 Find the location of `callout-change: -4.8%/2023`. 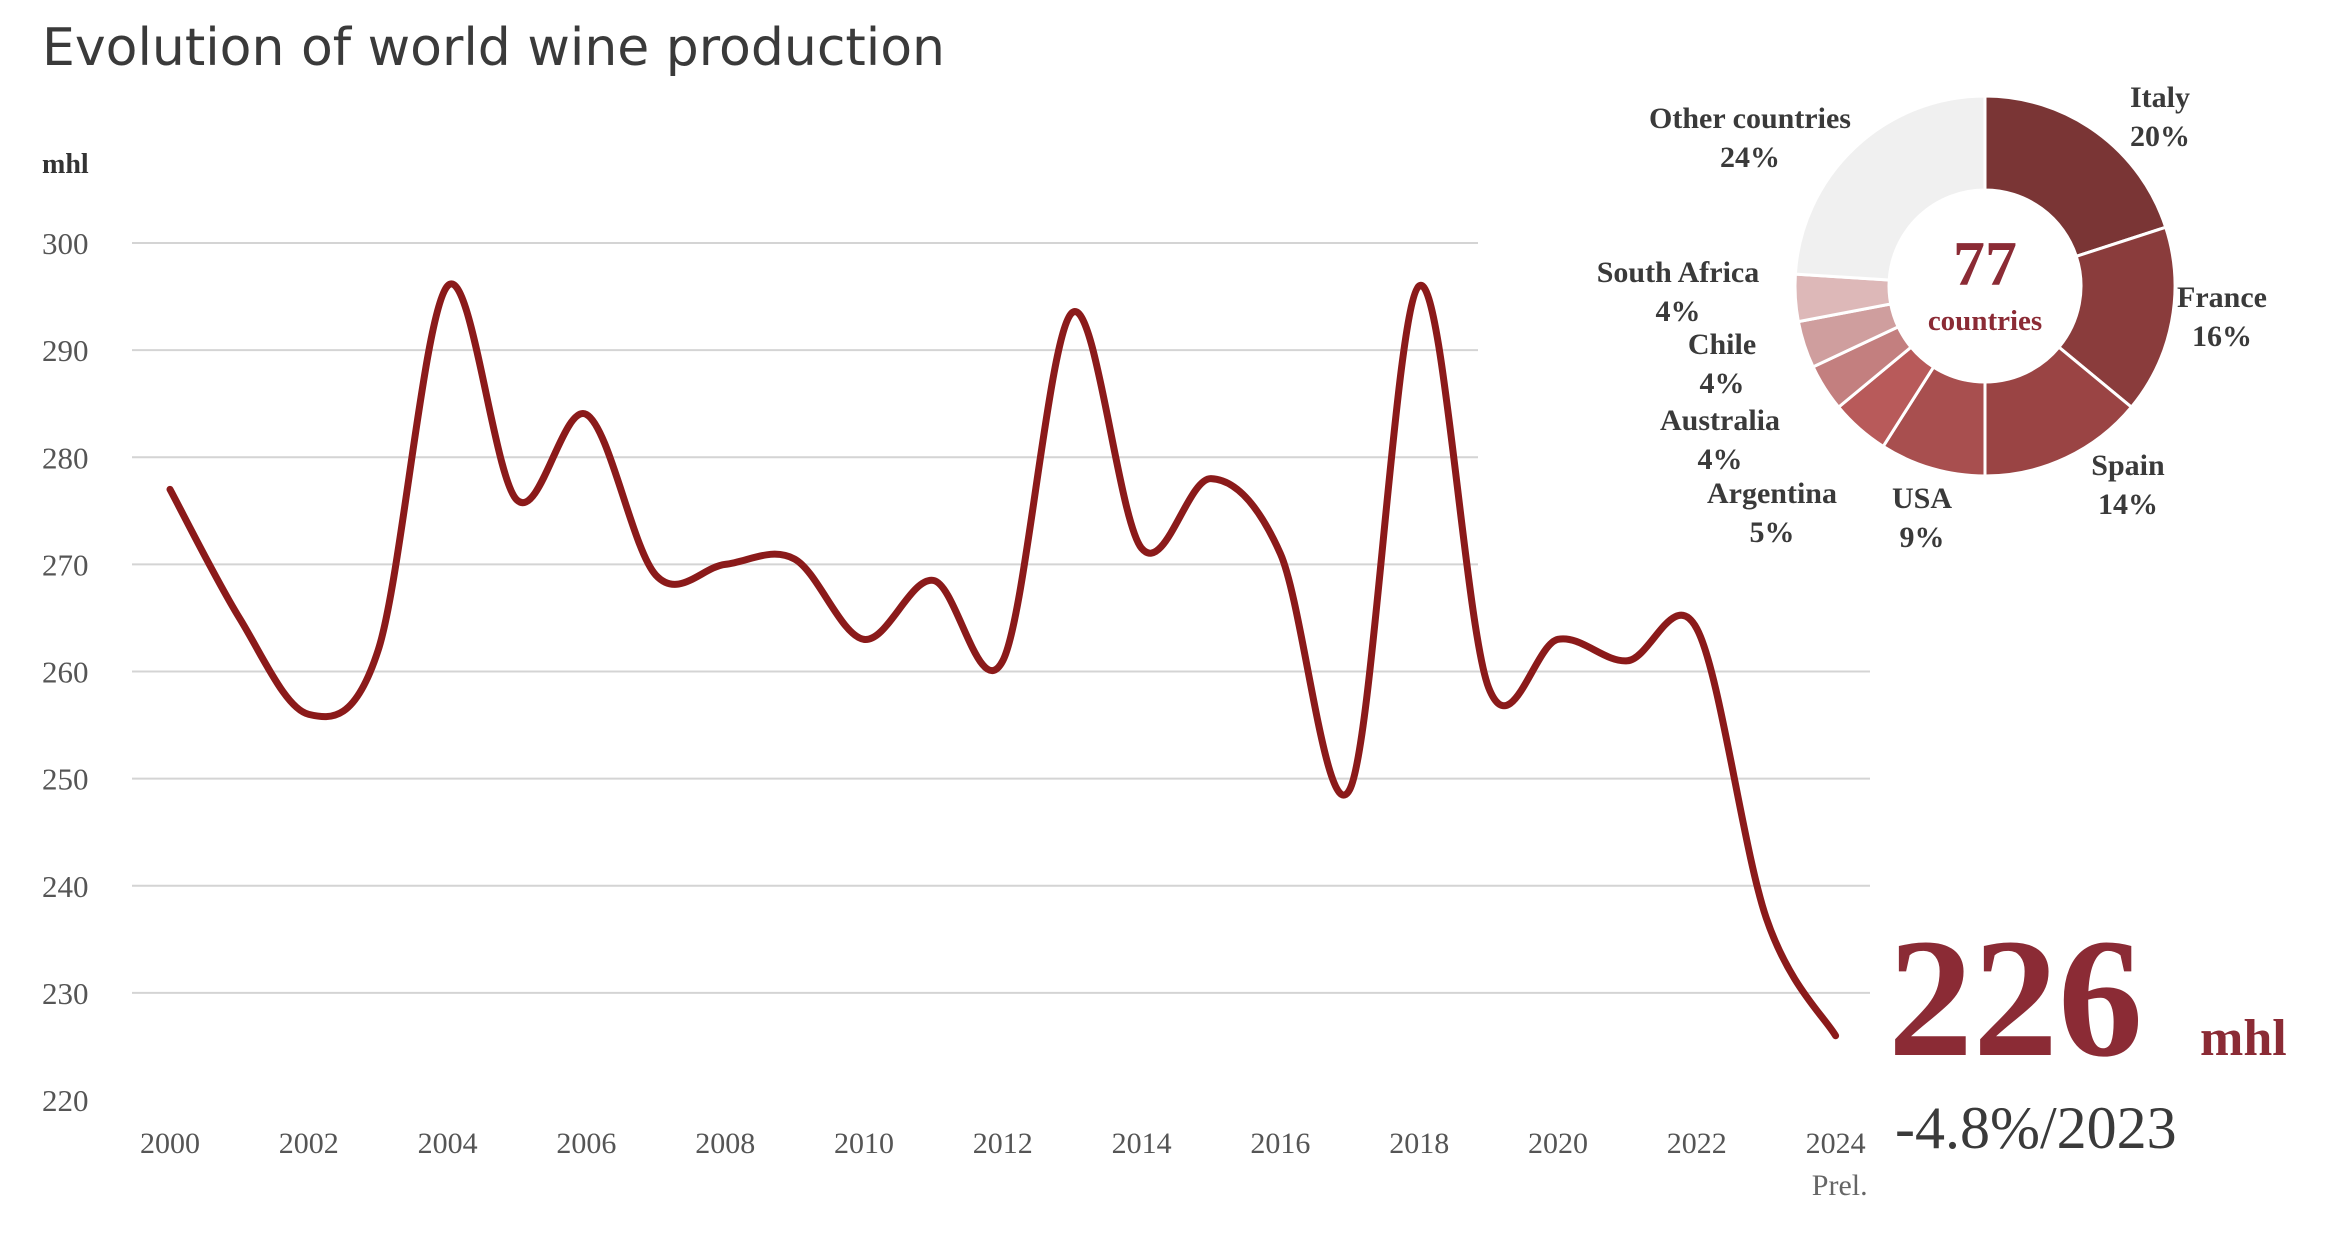

callout-change: -4.8%/2023 is located at coordinates (2036, 1128).